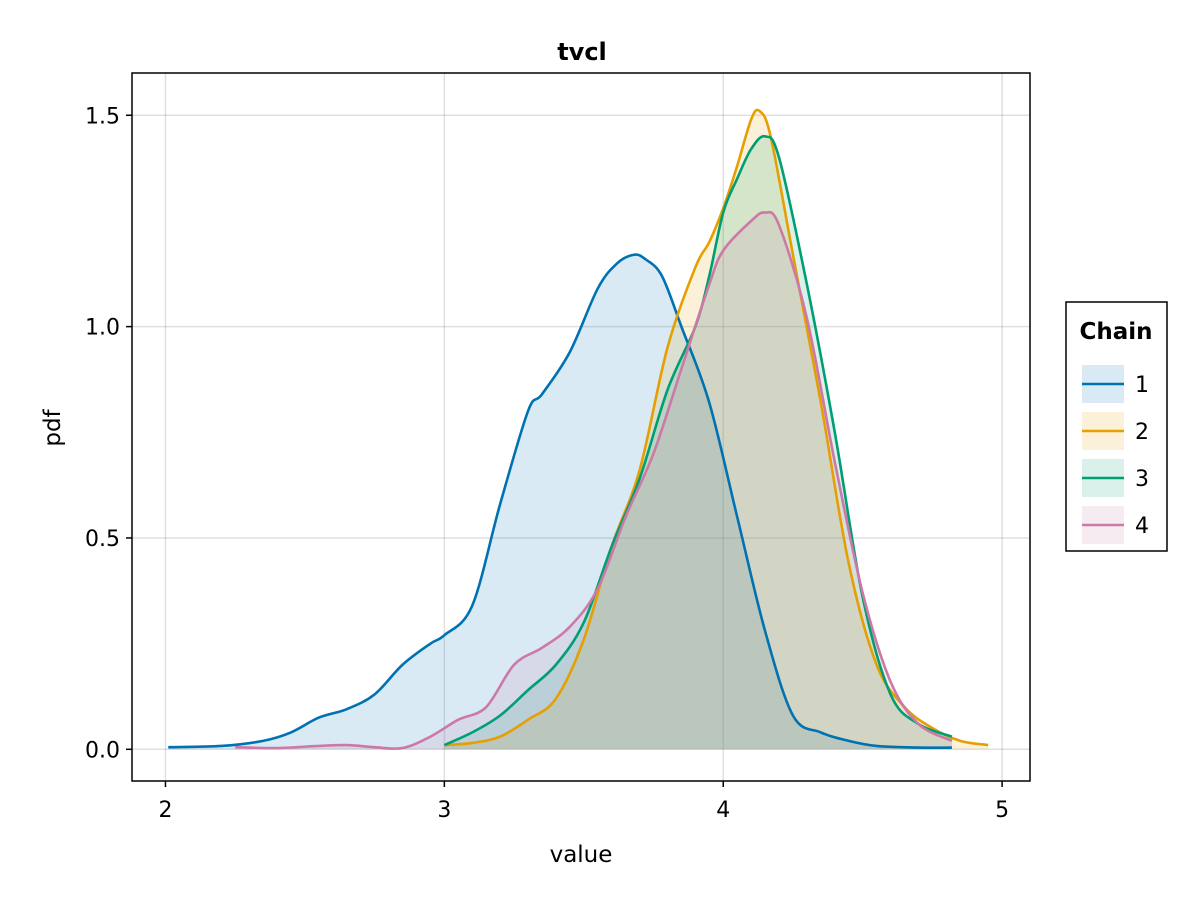  Describe the element at coordinates (102, 328) in the screenshot. I see `y-tick-label: 1.0` at that location.